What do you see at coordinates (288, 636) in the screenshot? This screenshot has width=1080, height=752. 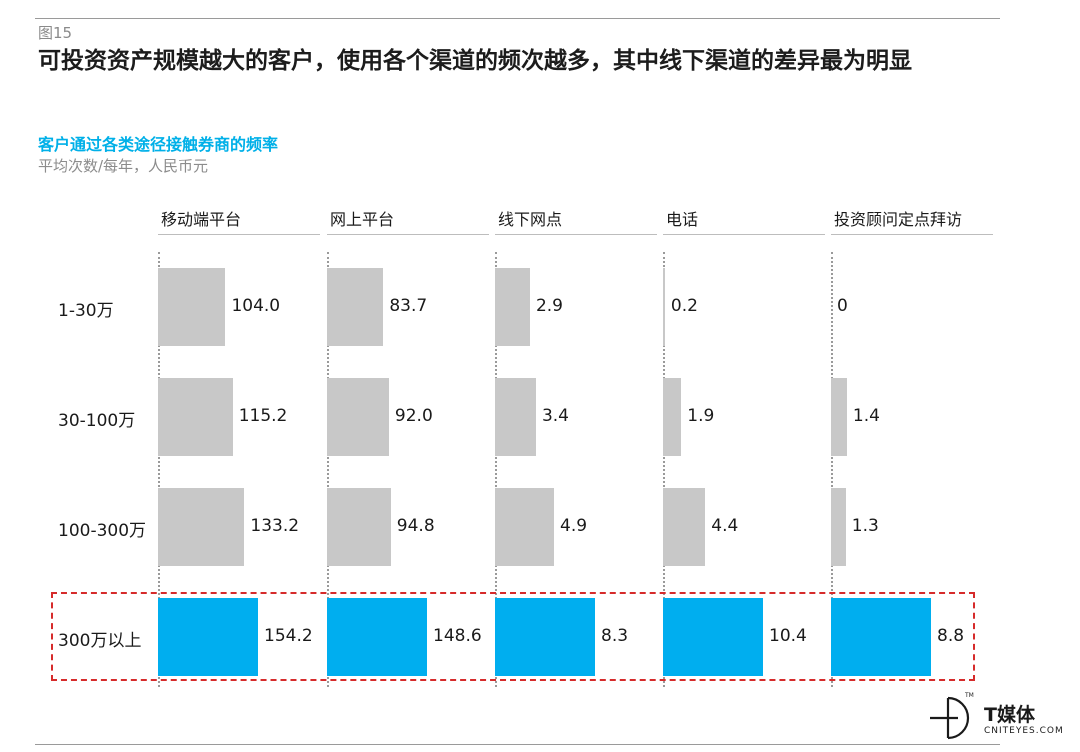 I see `data-label: 154.2` at bounding box center [288, 636].